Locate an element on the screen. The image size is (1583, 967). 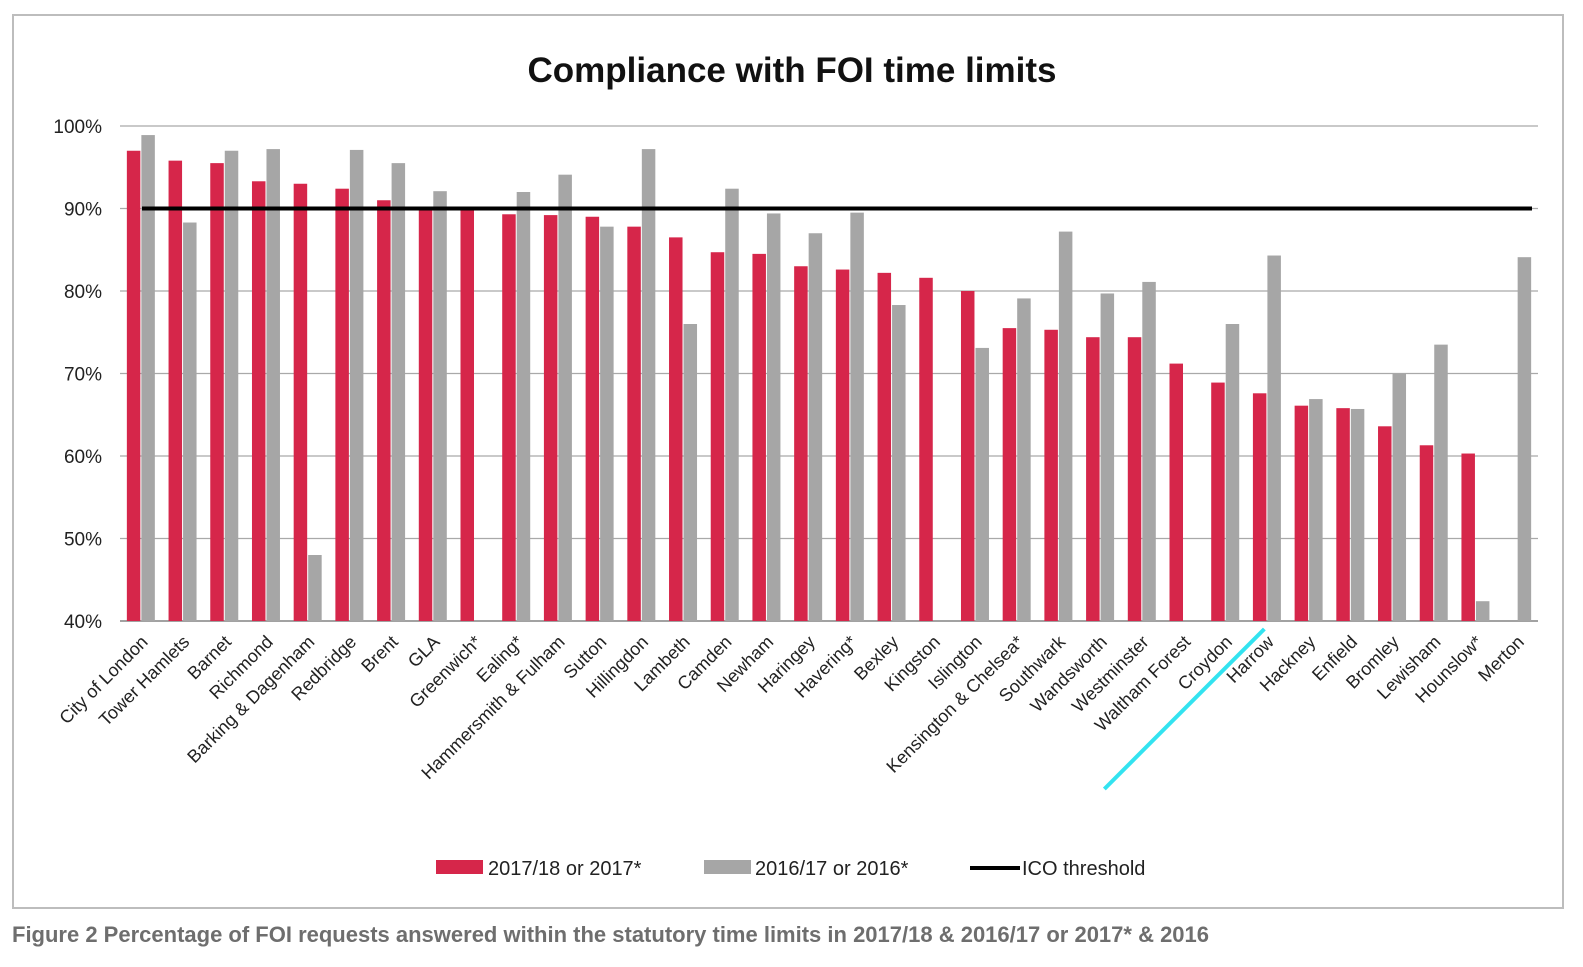
legend-label-2016: 2016/17 or 2016* is located at coordinates (832, 869).